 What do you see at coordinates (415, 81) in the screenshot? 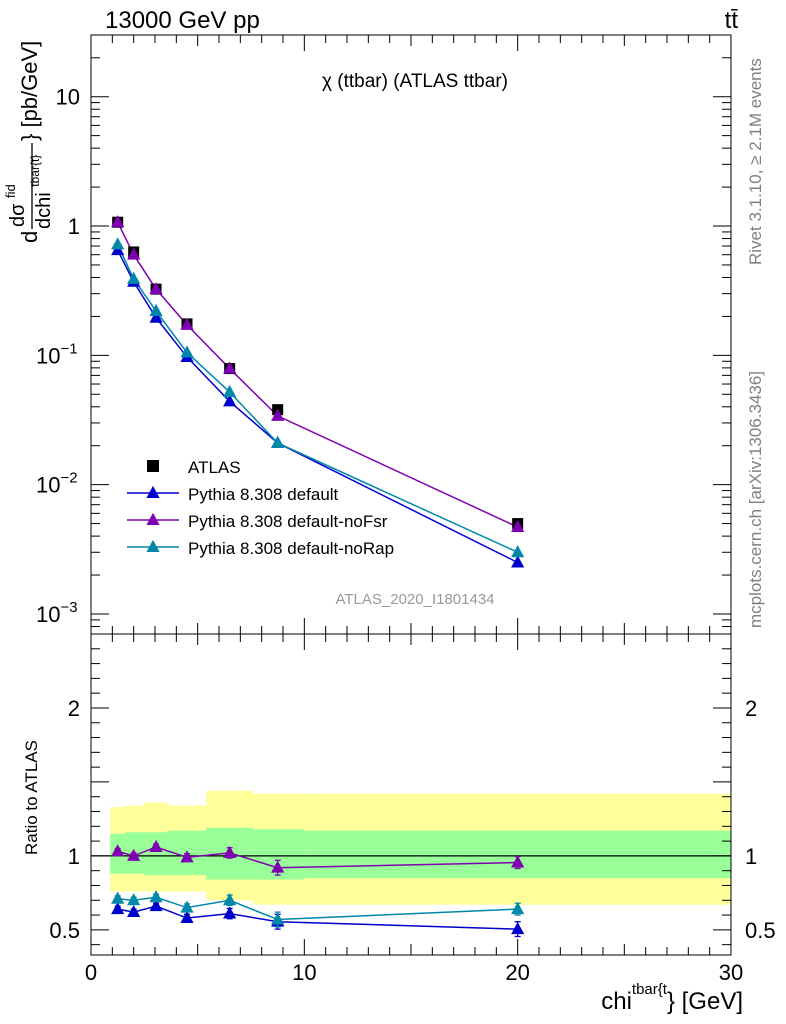
I see `main-plot-title: χ (ttbar) (ATLAS ttbar)` at bounding box center [415, 81].